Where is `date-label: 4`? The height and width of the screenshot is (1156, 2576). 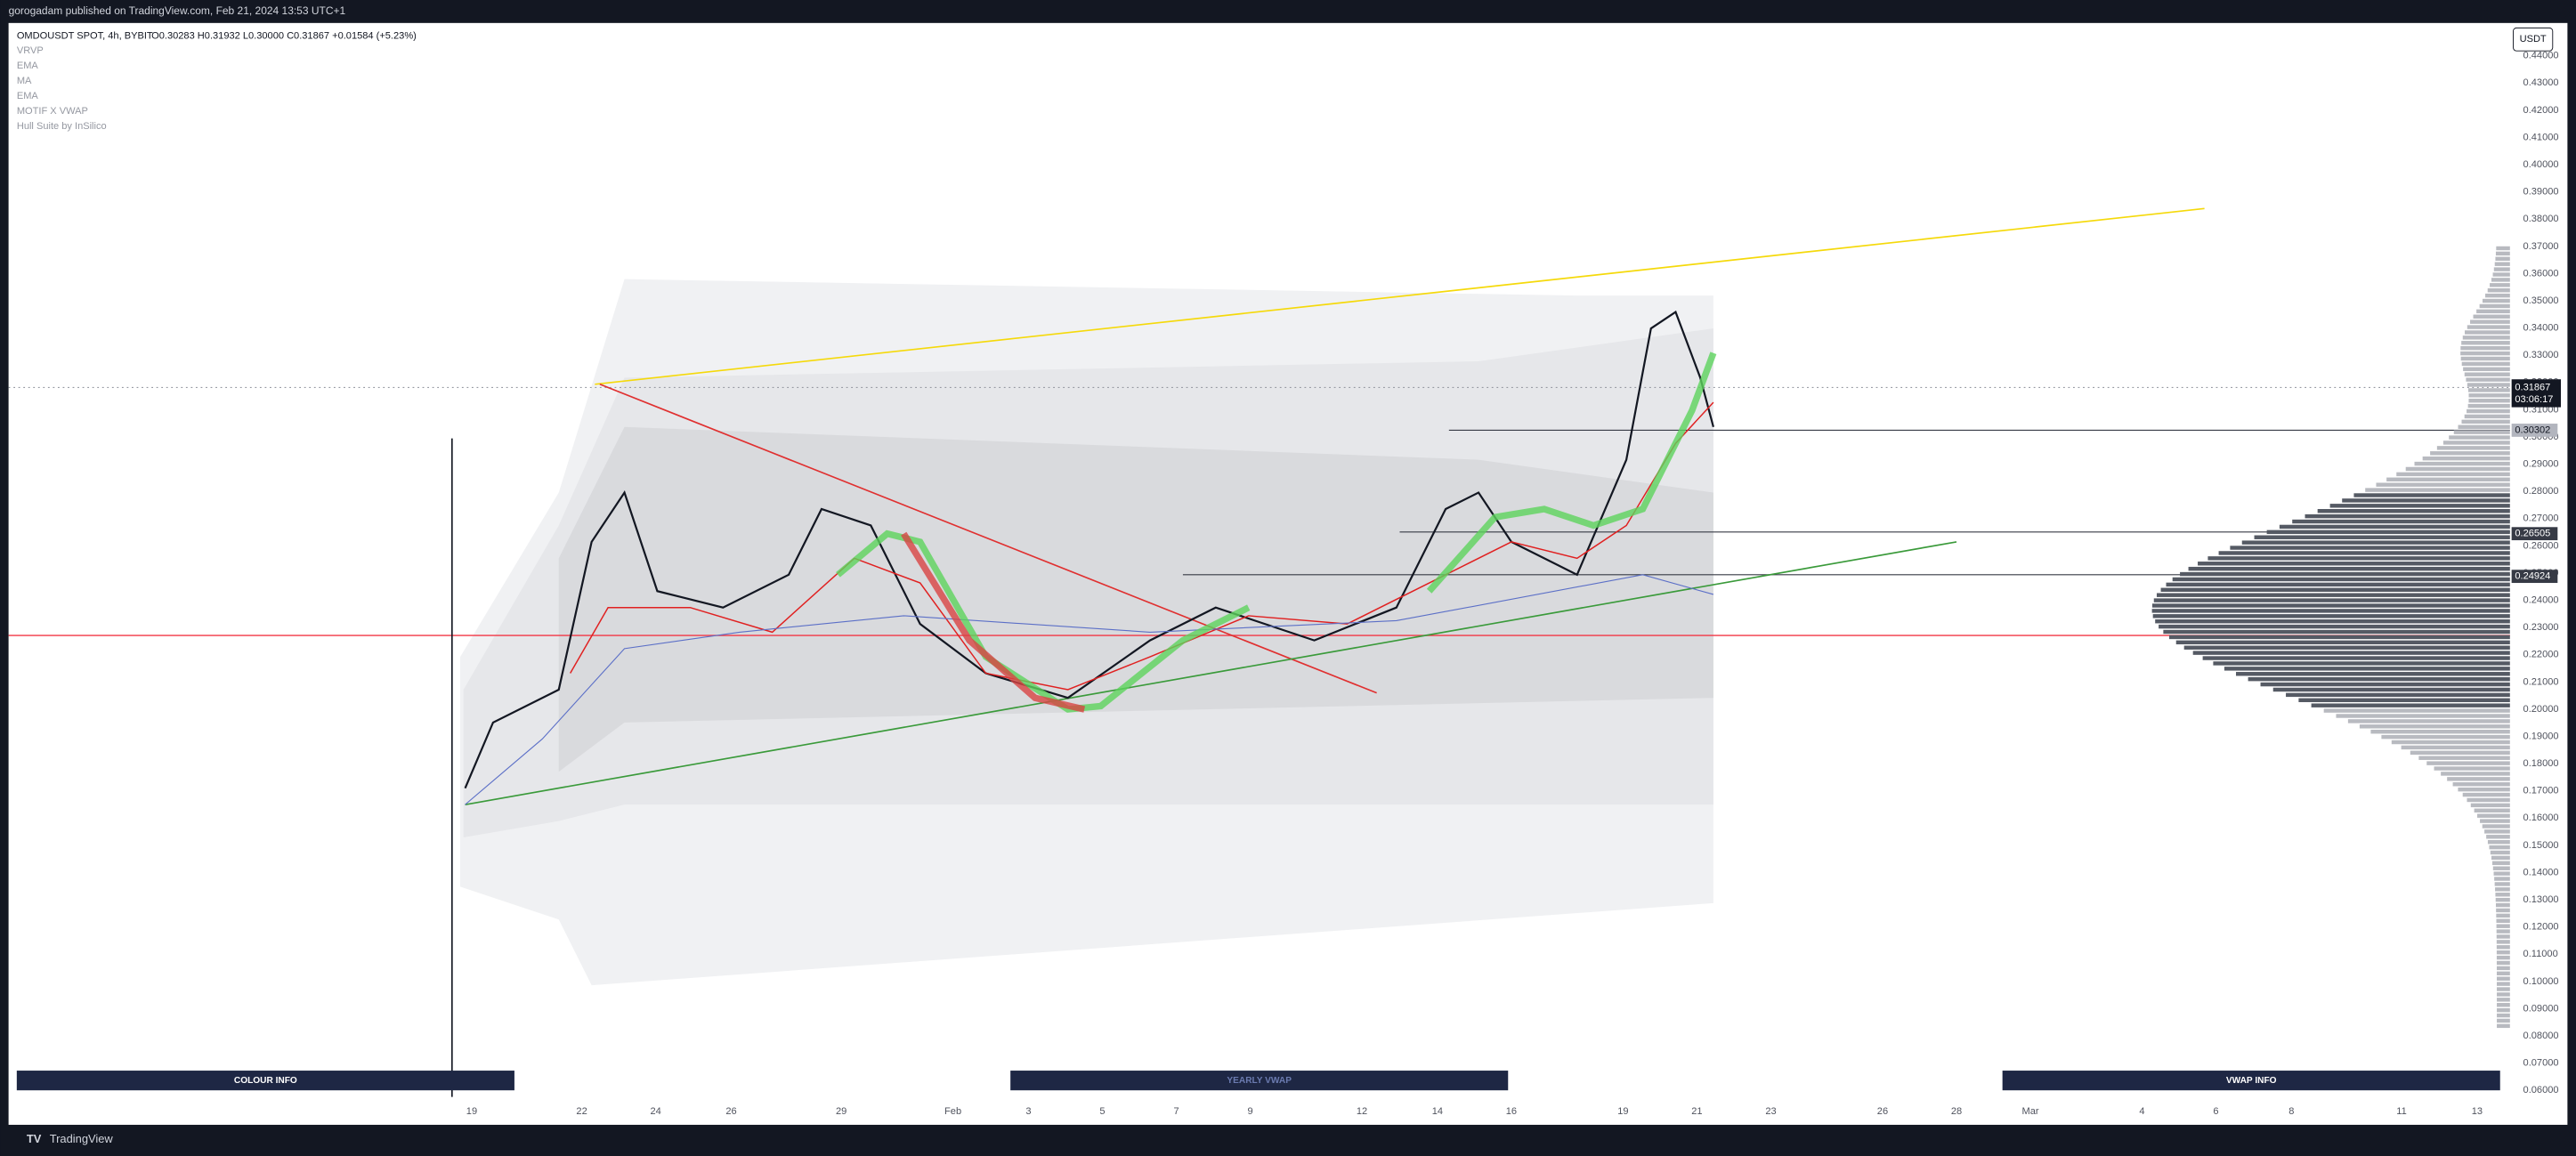 date-label: 4 is located at coordinates (2142, 1111).